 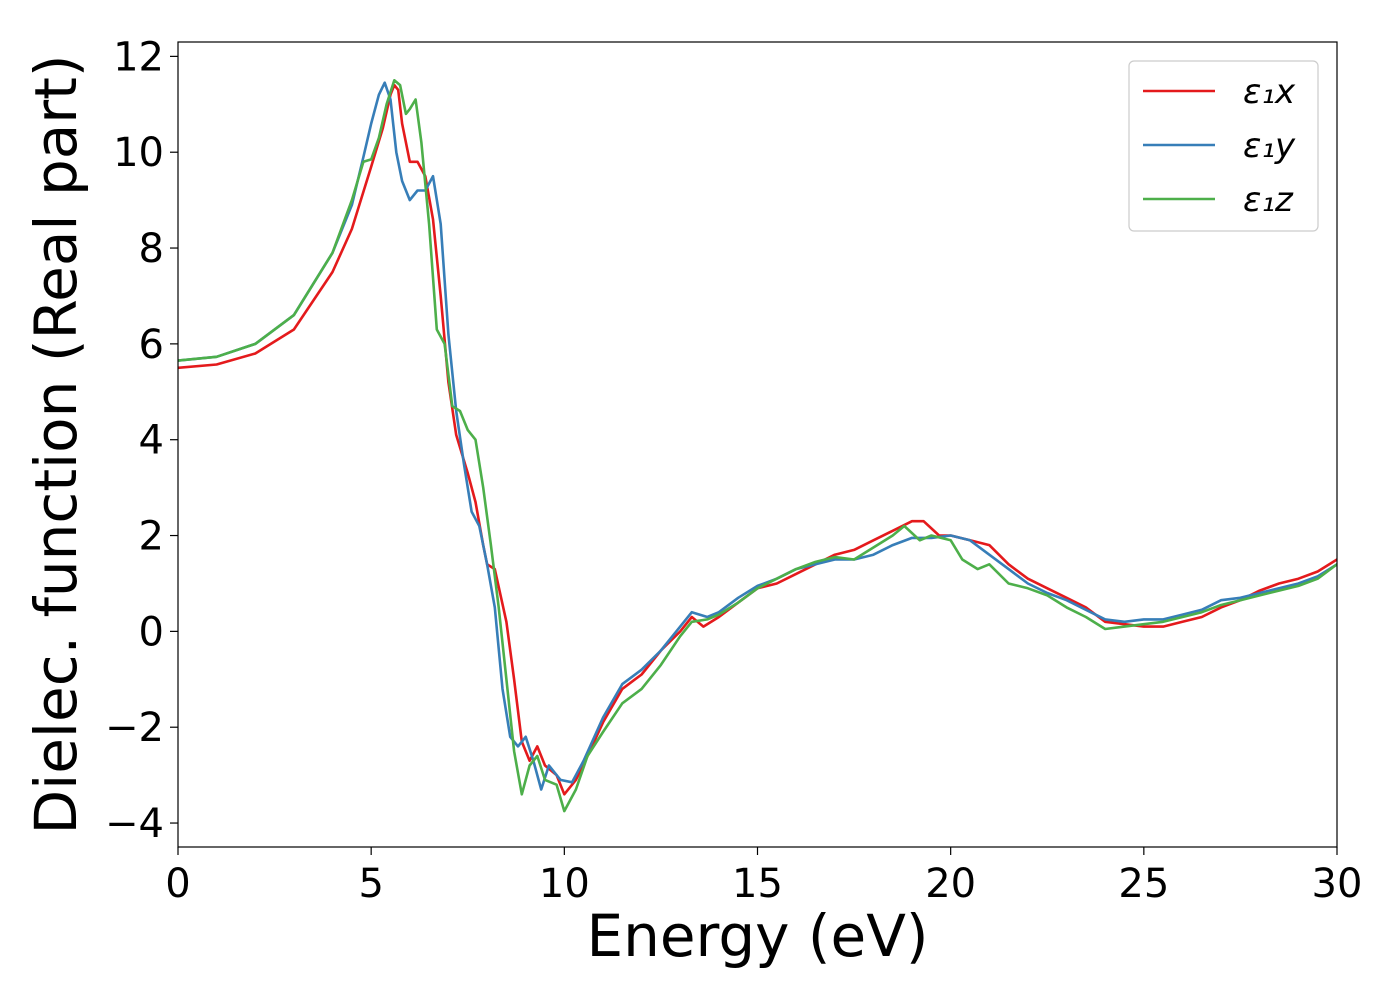 I want to click on legend-label-2: ε₁z, so click(x=1268, y=200).